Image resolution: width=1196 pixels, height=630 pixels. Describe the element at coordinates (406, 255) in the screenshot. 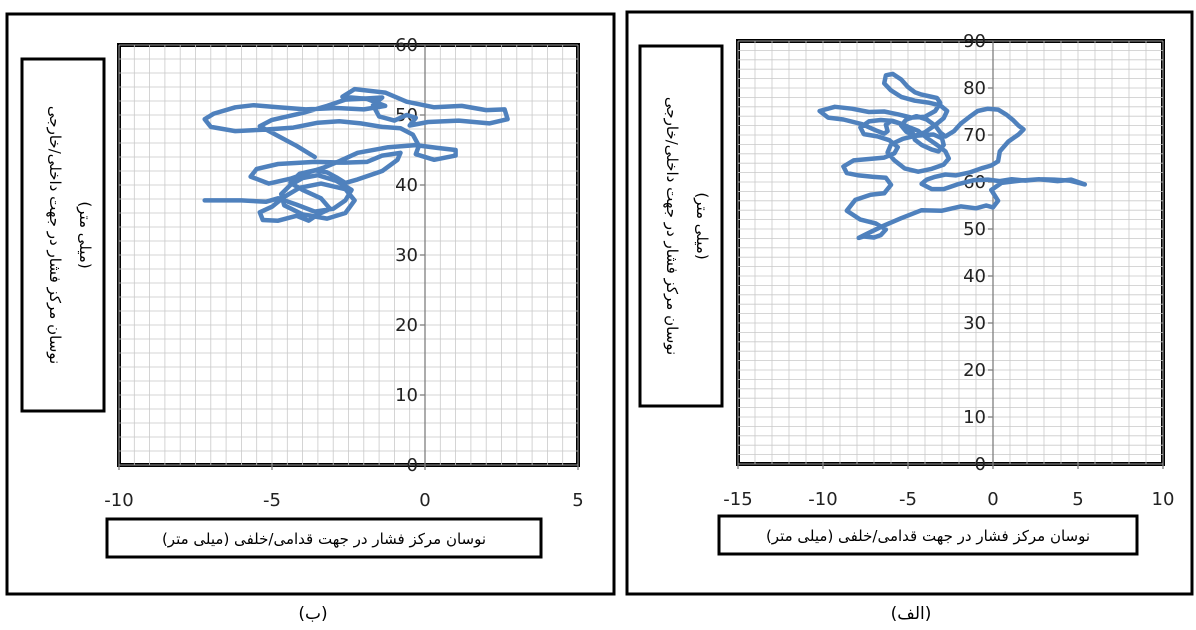

I see `panel-b-y-tick-label: 30` at that location.